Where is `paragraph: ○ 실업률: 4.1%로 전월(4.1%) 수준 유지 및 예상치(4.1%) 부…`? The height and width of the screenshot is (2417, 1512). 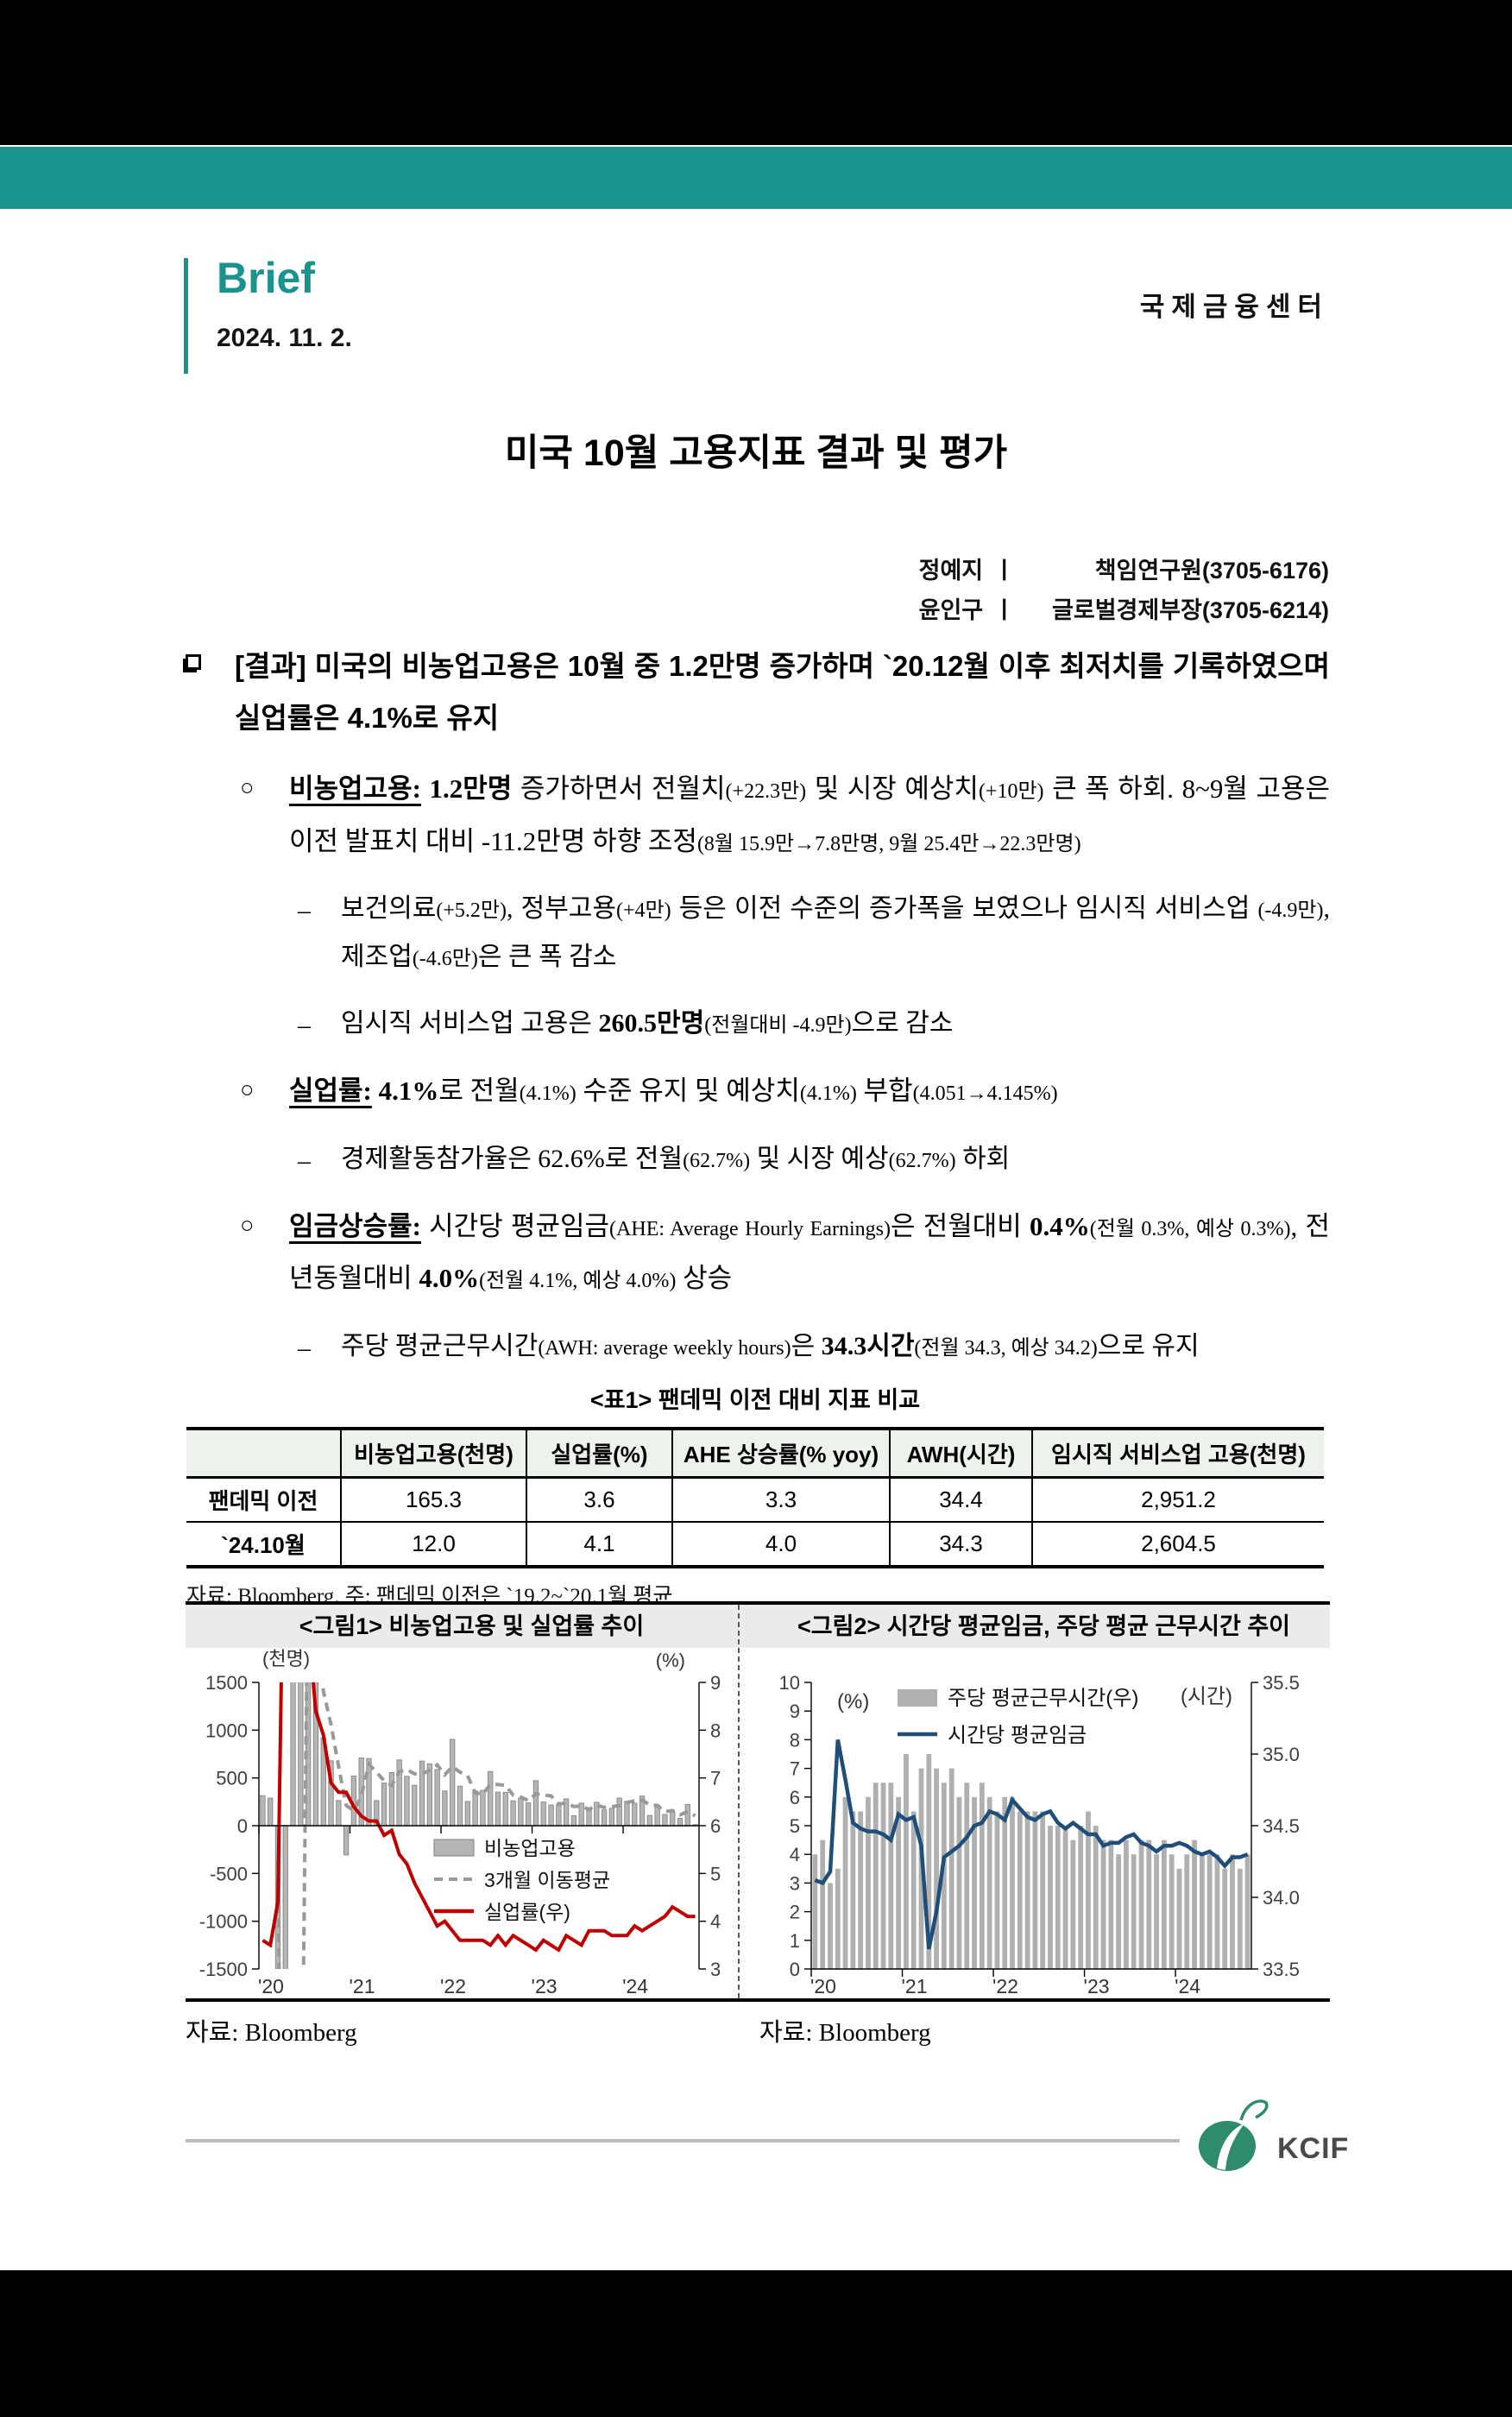
paragraph: ○ 실업률: 4.1%로 전월(4.1%) 수준 유지 및 예상치(4.1%) 부… is located at coordinates (785, 1091).